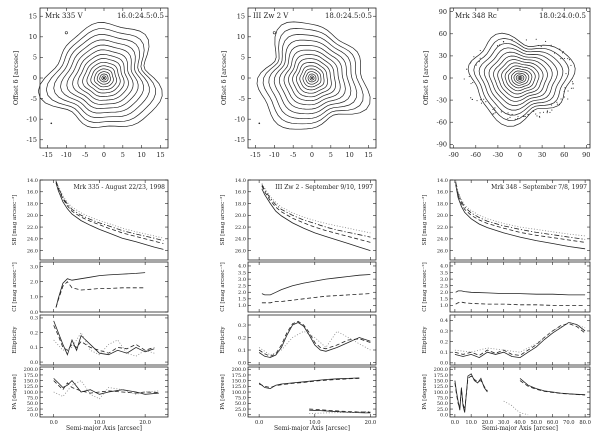  Describe the element at coordinates (425, 391) in the screenshot. I see `y-axis-label: PA [degrees]` at that location.